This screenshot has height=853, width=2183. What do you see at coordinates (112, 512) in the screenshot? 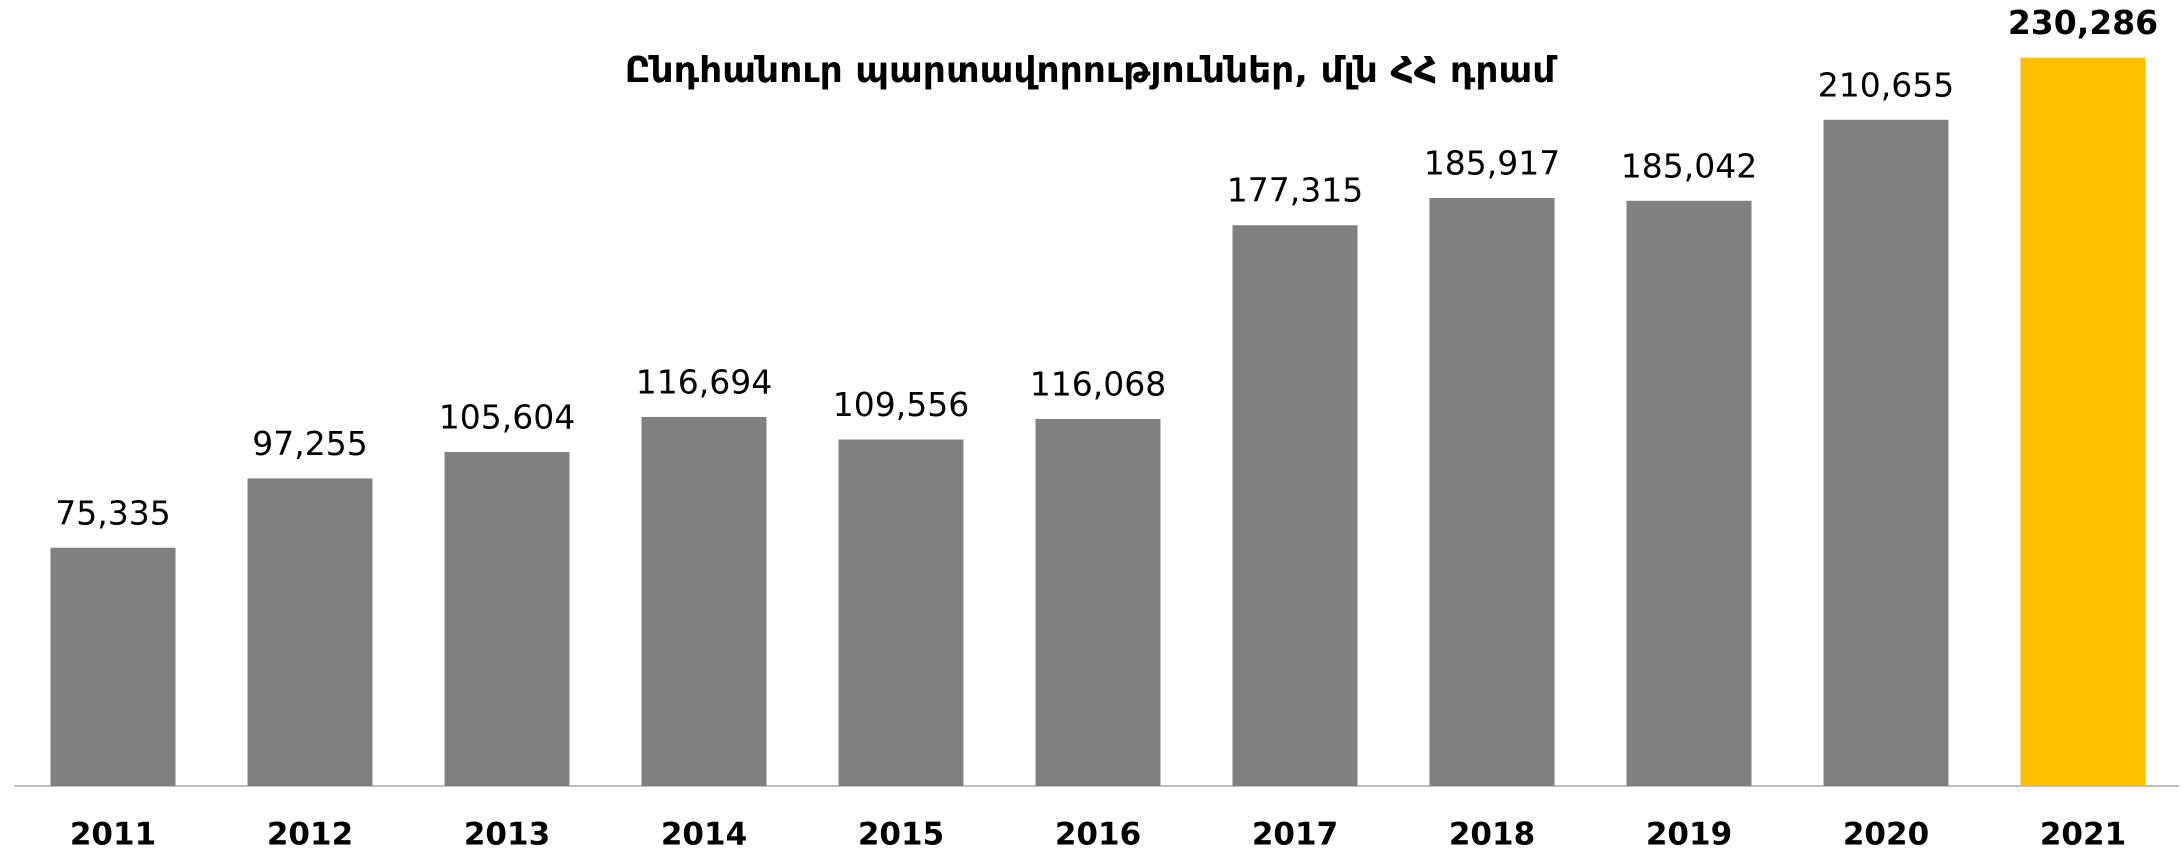
I see `value-label: 75,335` at bounding box center [112, 512].